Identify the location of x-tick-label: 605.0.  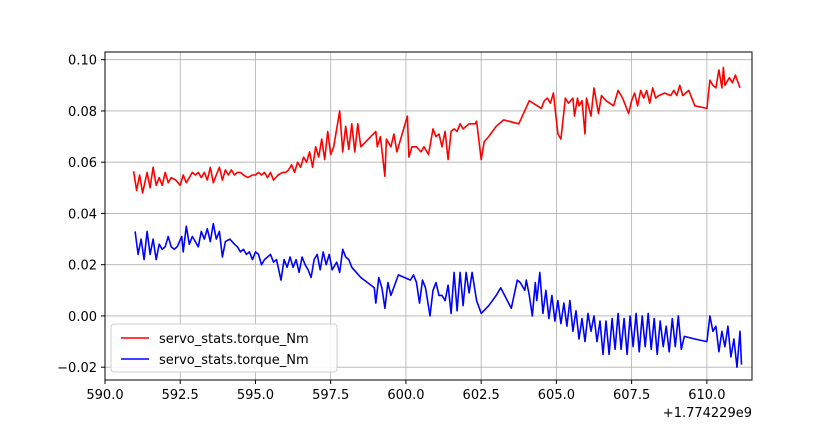
(556, 395).